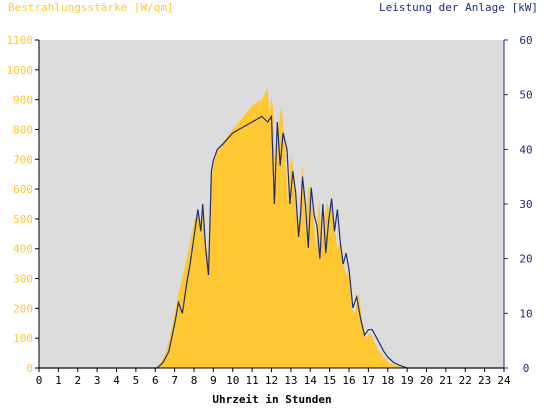 This screenshot has height=408, width=544. I want to click on x-tick-label: 6, so click(155, 380).